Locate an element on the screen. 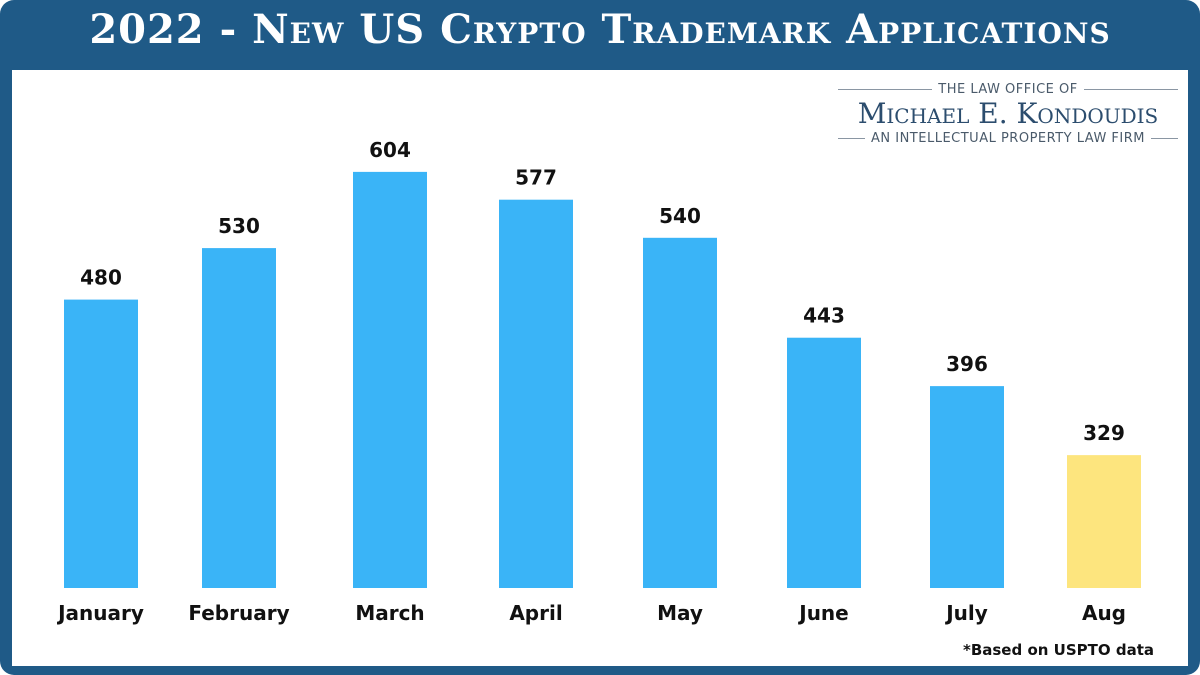 The width and height of the screenshot is (1200, 675). bar-june is located at coordinates (824, 462).